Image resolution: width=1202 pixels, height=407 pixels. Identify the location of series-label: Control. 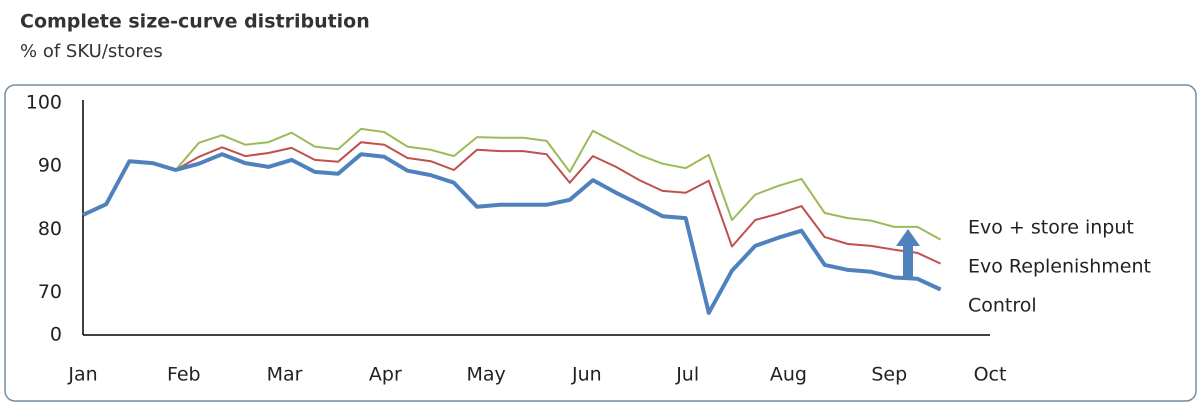
(1002, 306).